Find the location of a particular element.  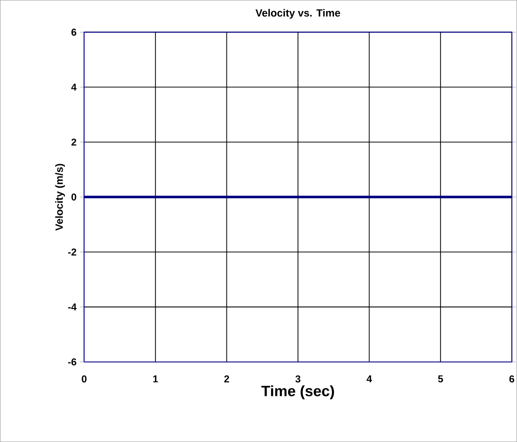

x-tick-label: 6 is located at coordinates (511, 378).